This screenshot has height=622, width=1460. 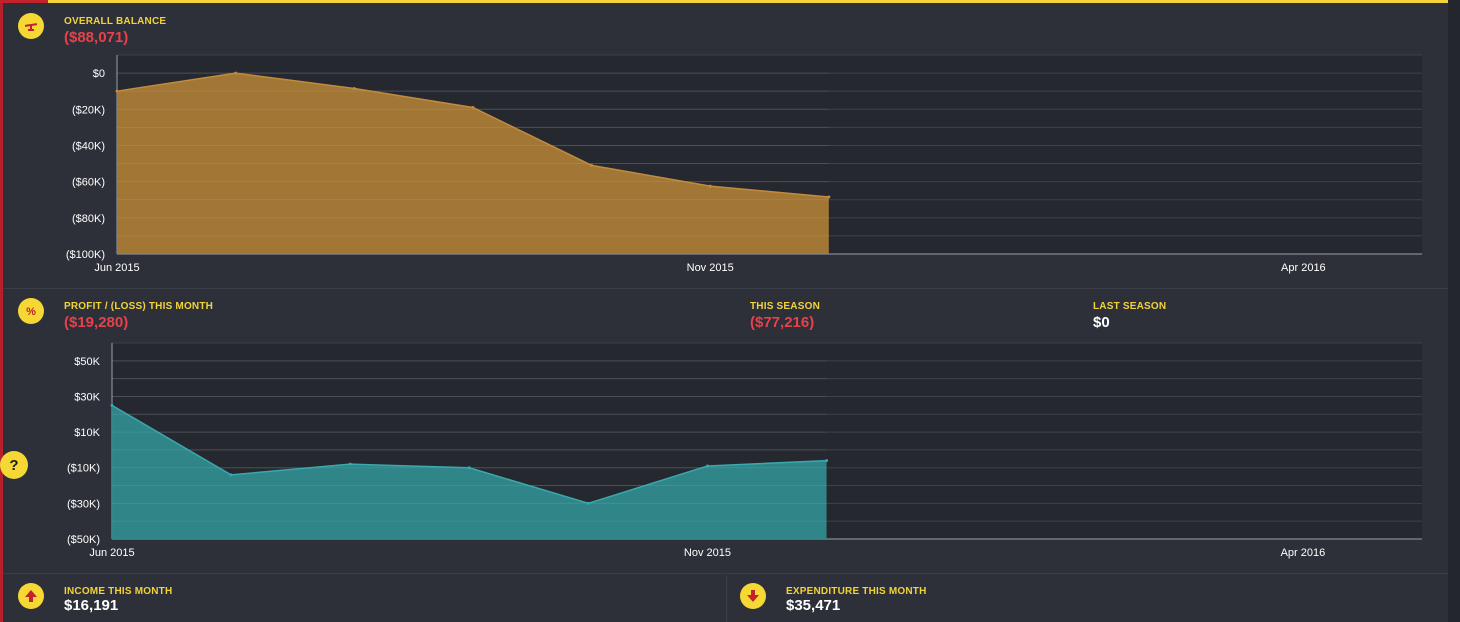 What do you see at coordinates (118, 591) in the screenshot?
I see `income-label: INCOME THIS MONTH` at bounding box center [118, 591].